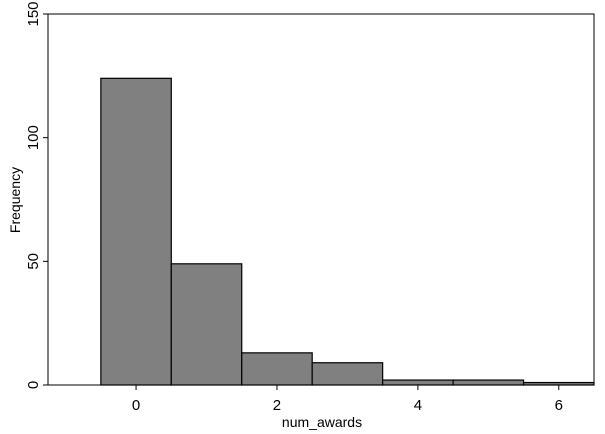 The image size is (605, 434). I want to click on y-tick-label-3: 150, so click(33, 13).